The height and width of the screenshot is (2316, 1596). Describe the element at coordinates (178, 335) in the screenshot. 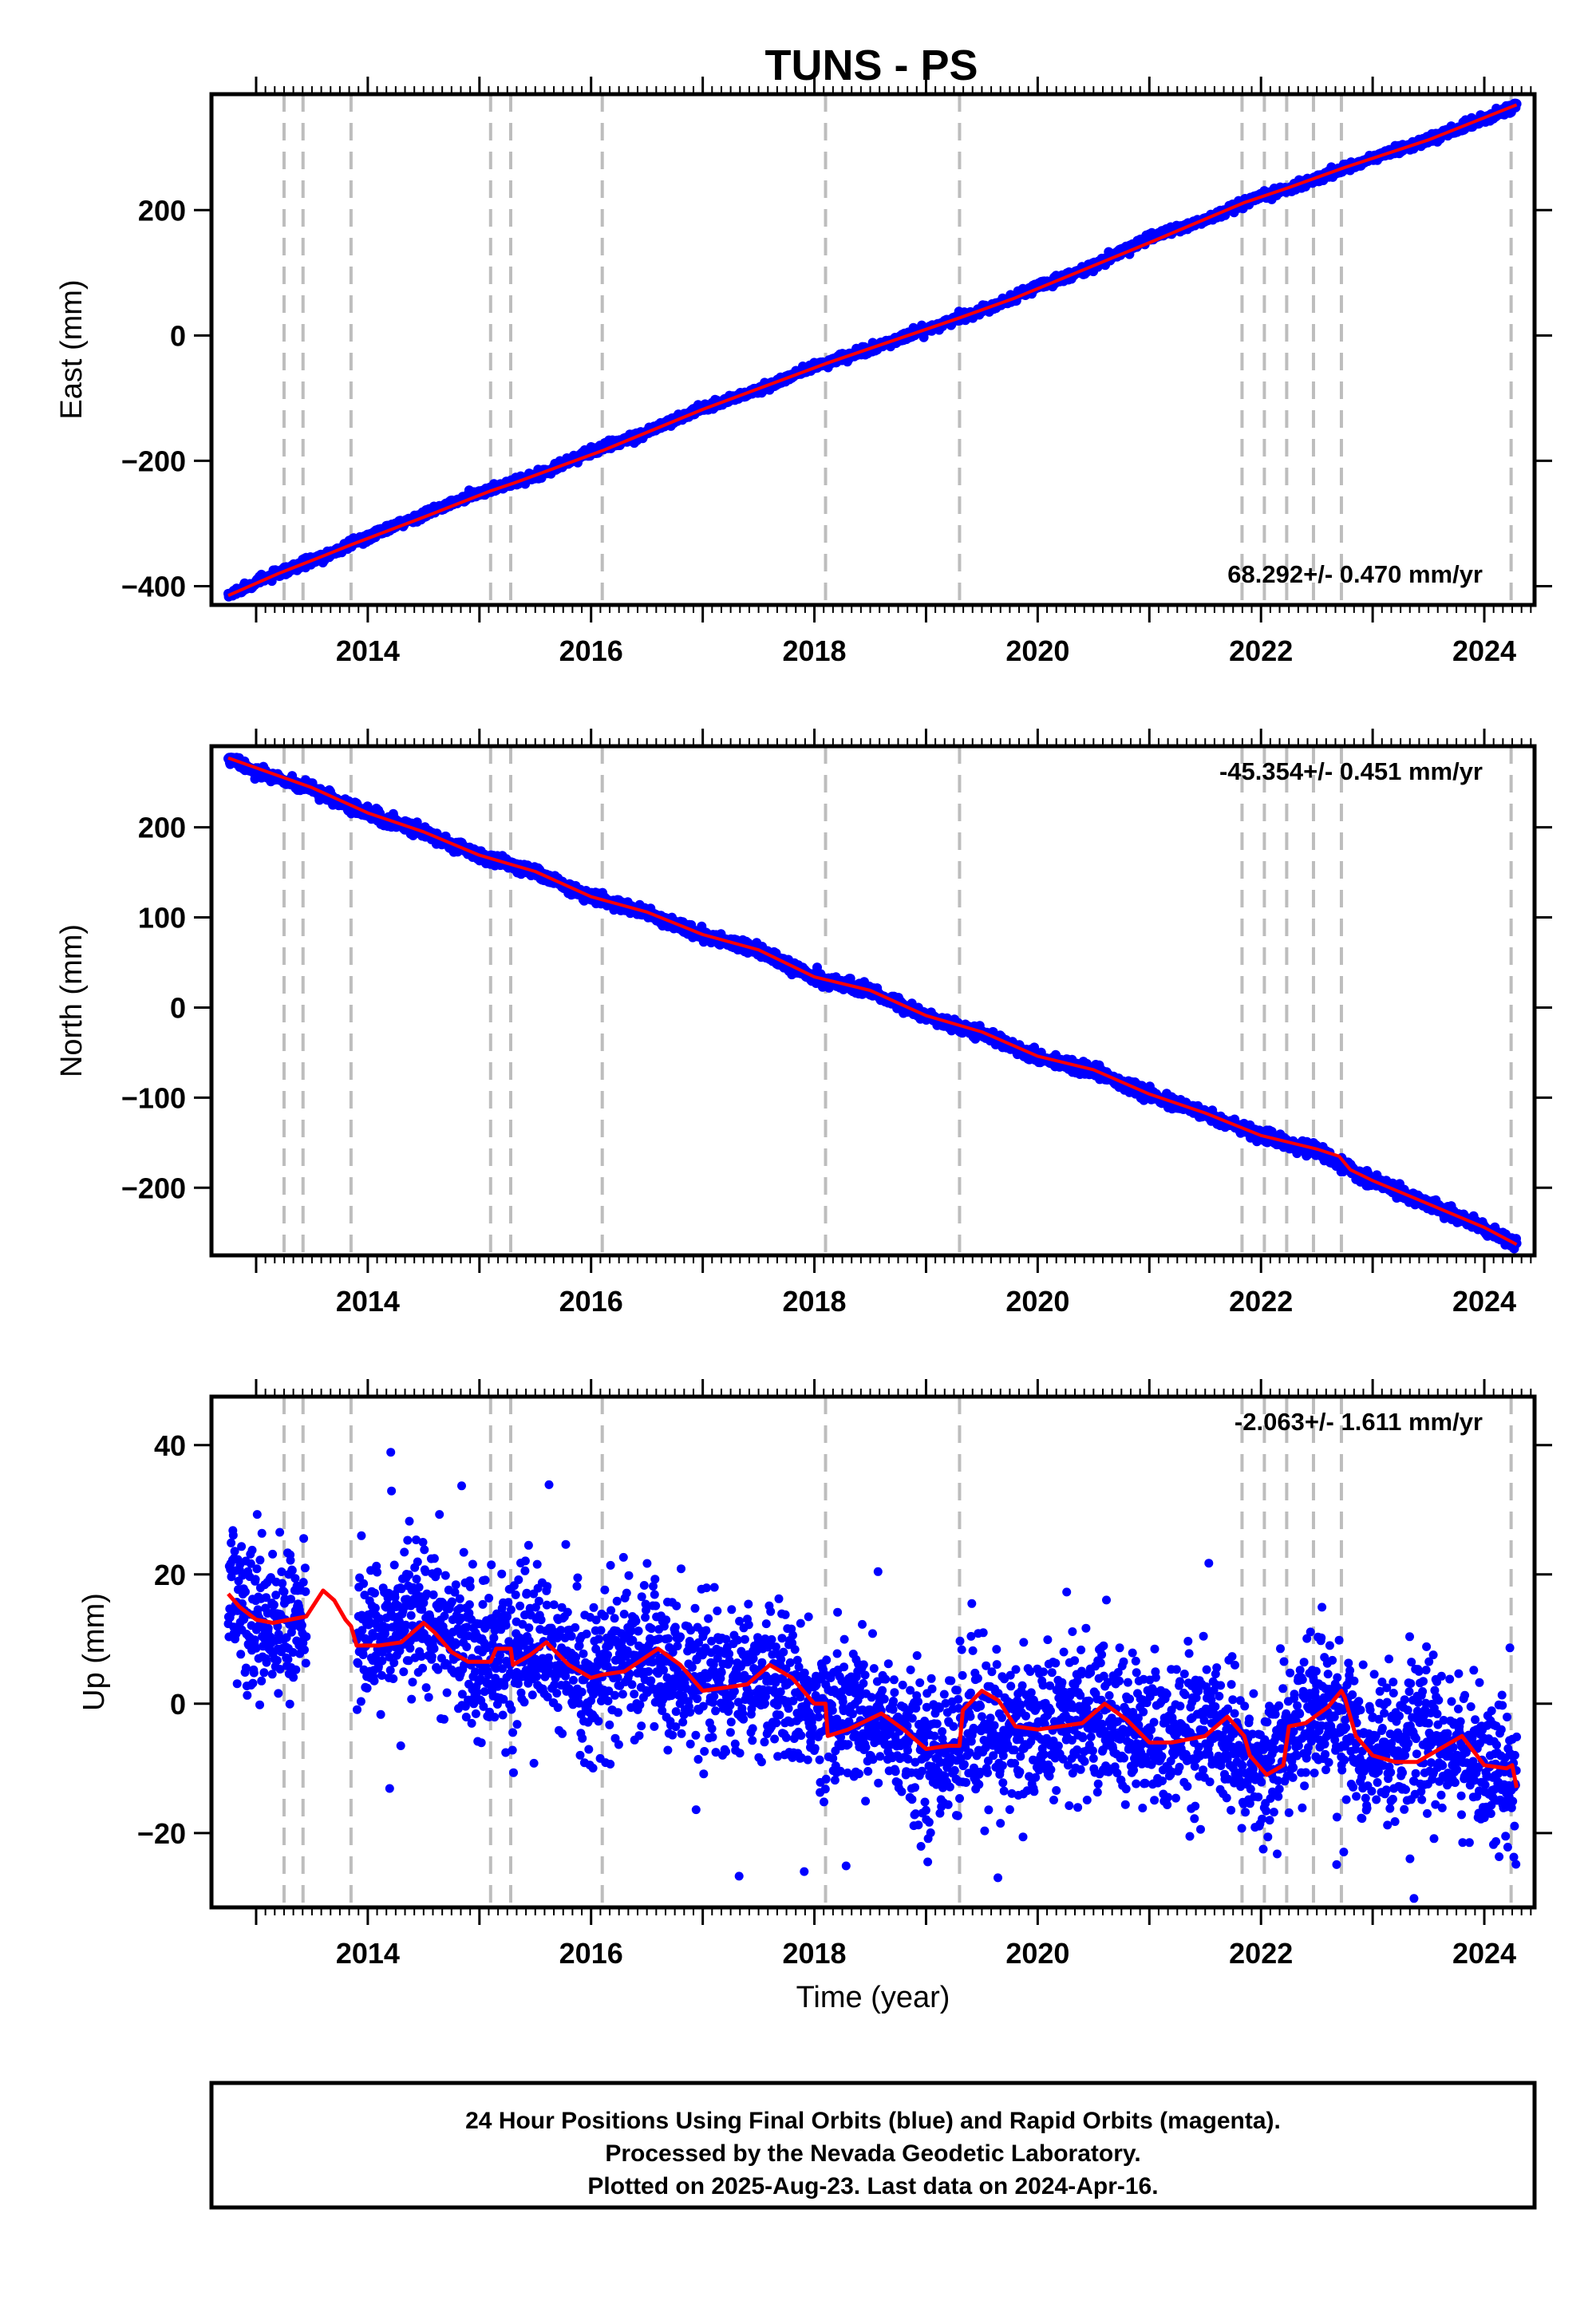

I see `y-tick-label: 0` at that location.